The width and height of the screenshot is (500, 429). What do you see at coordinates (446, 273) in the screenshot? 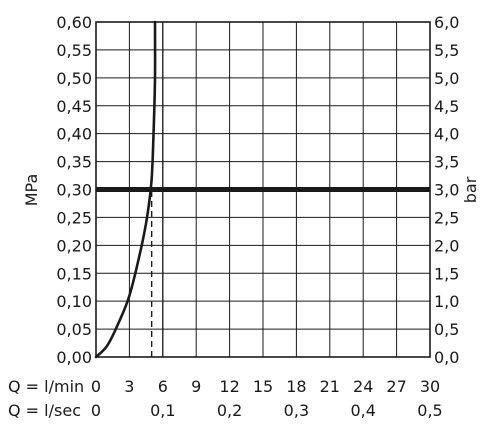
I see `y-right-tick-label: 1,5` at bounding box center [446, 273].